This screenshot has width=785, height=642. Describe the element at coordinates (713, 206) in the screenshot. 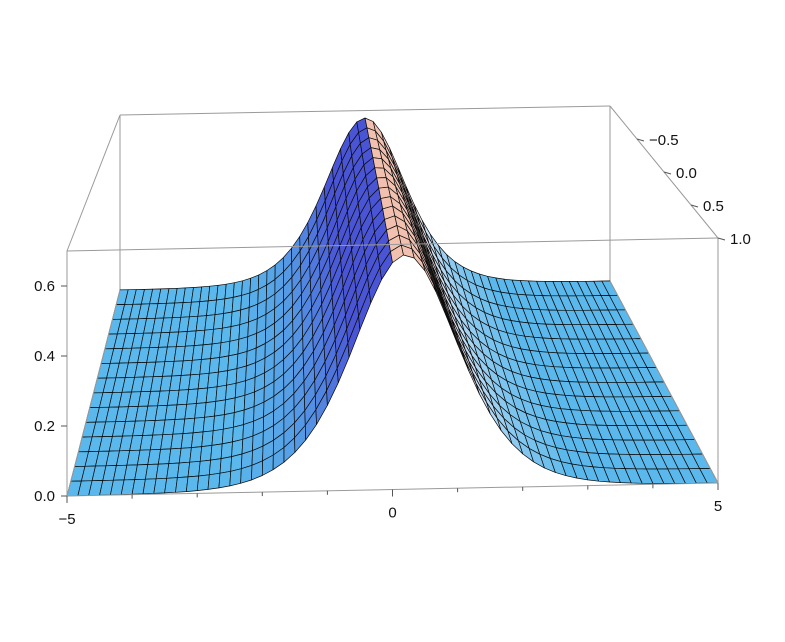

I see `y-tick-label: 0.5` at that location.